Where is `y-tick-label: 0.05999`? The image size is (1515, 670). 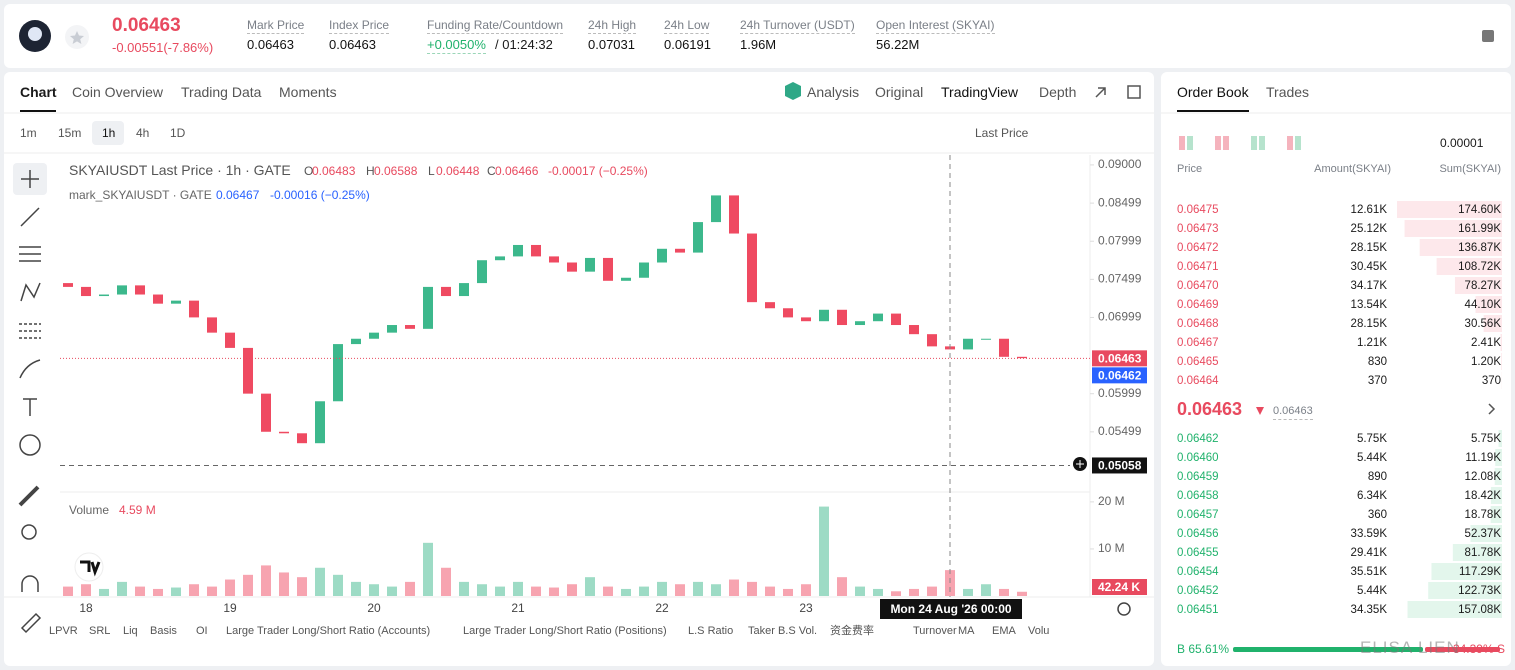 y-tick-label: 0.05999 is located at coordinates (1120, 393).